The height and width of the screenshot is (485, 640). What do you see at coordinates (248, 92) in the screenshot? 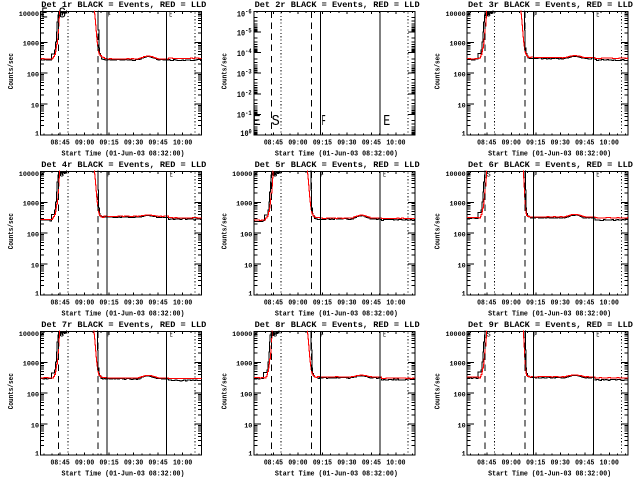
I see `svg-text: -2` at bounding box center [248, 92].